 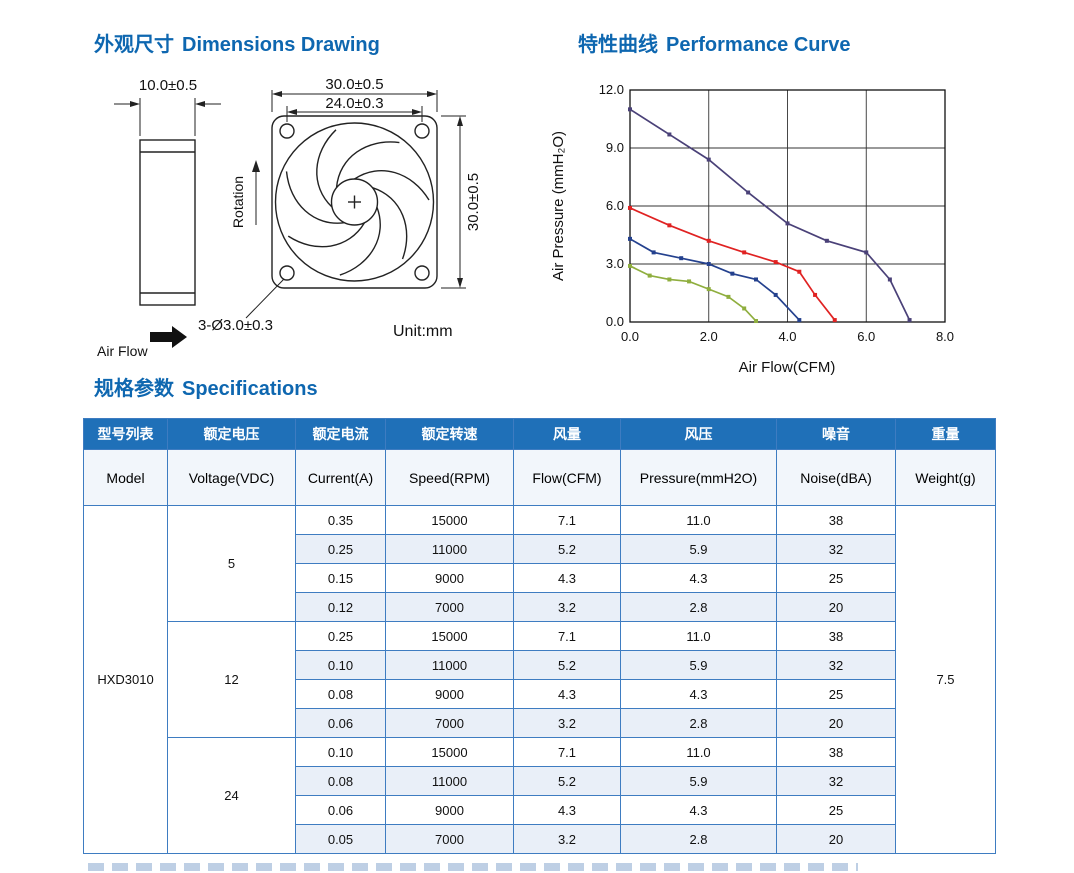 What do you see at coordinates (473, 867) in the screenshot?
I see `clipped-text-row` at bounding box center [473, 867].